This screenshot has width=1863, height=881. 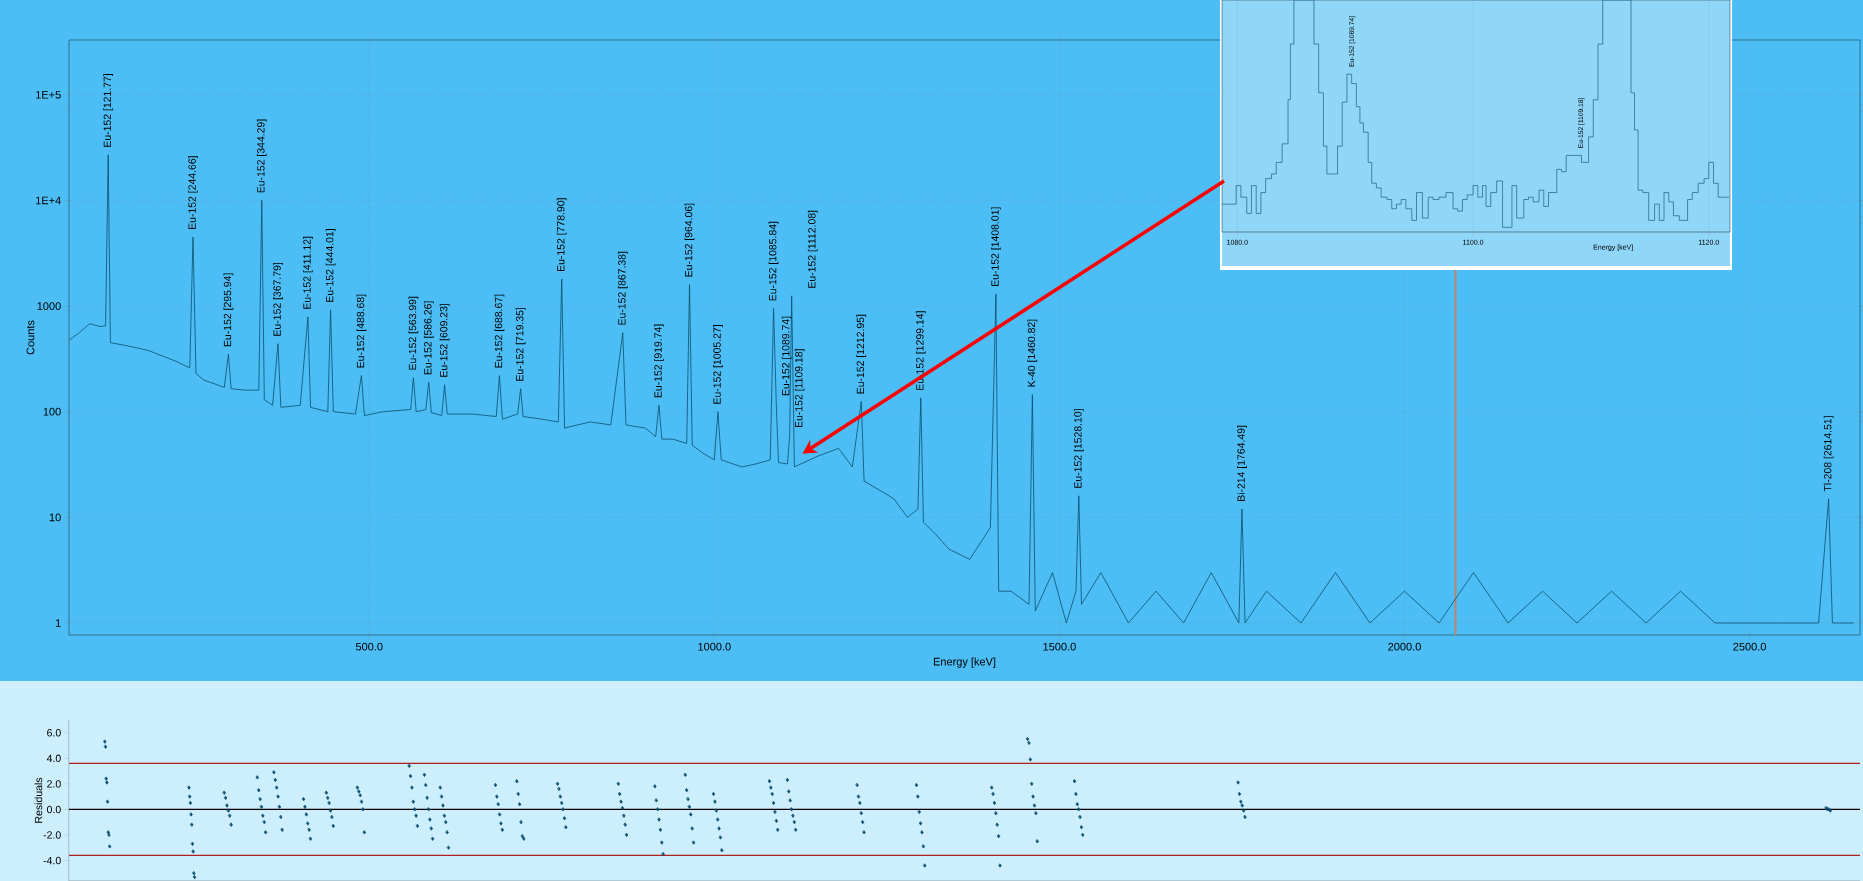 I want to click on x-tick-label: 2000.0, so click(x=1404, y=646).